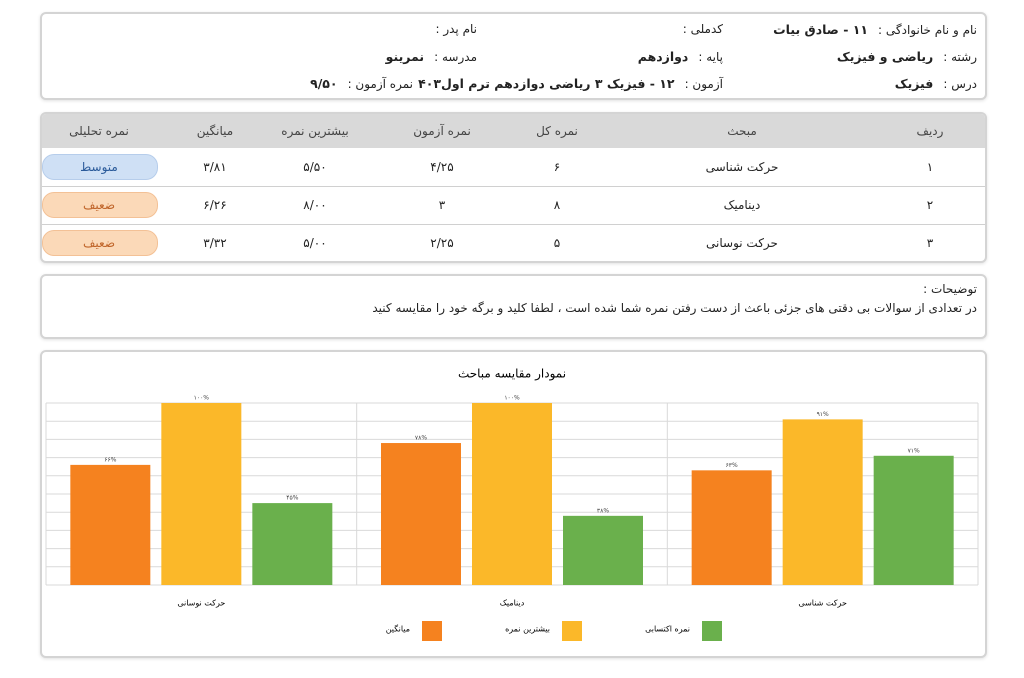 The width and height of the screenshot is (1024, 678). Describe the element at coordinates (927, 30) in the screenshot. I see `field-label: نام و نام خانوادگی :` at that location.